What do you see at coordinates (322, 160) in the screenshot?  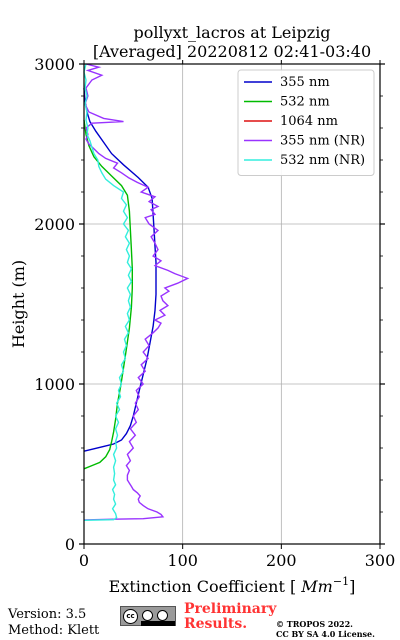 I see `legend-label: 532 nm (NR)` at bounding box center [322, 160].